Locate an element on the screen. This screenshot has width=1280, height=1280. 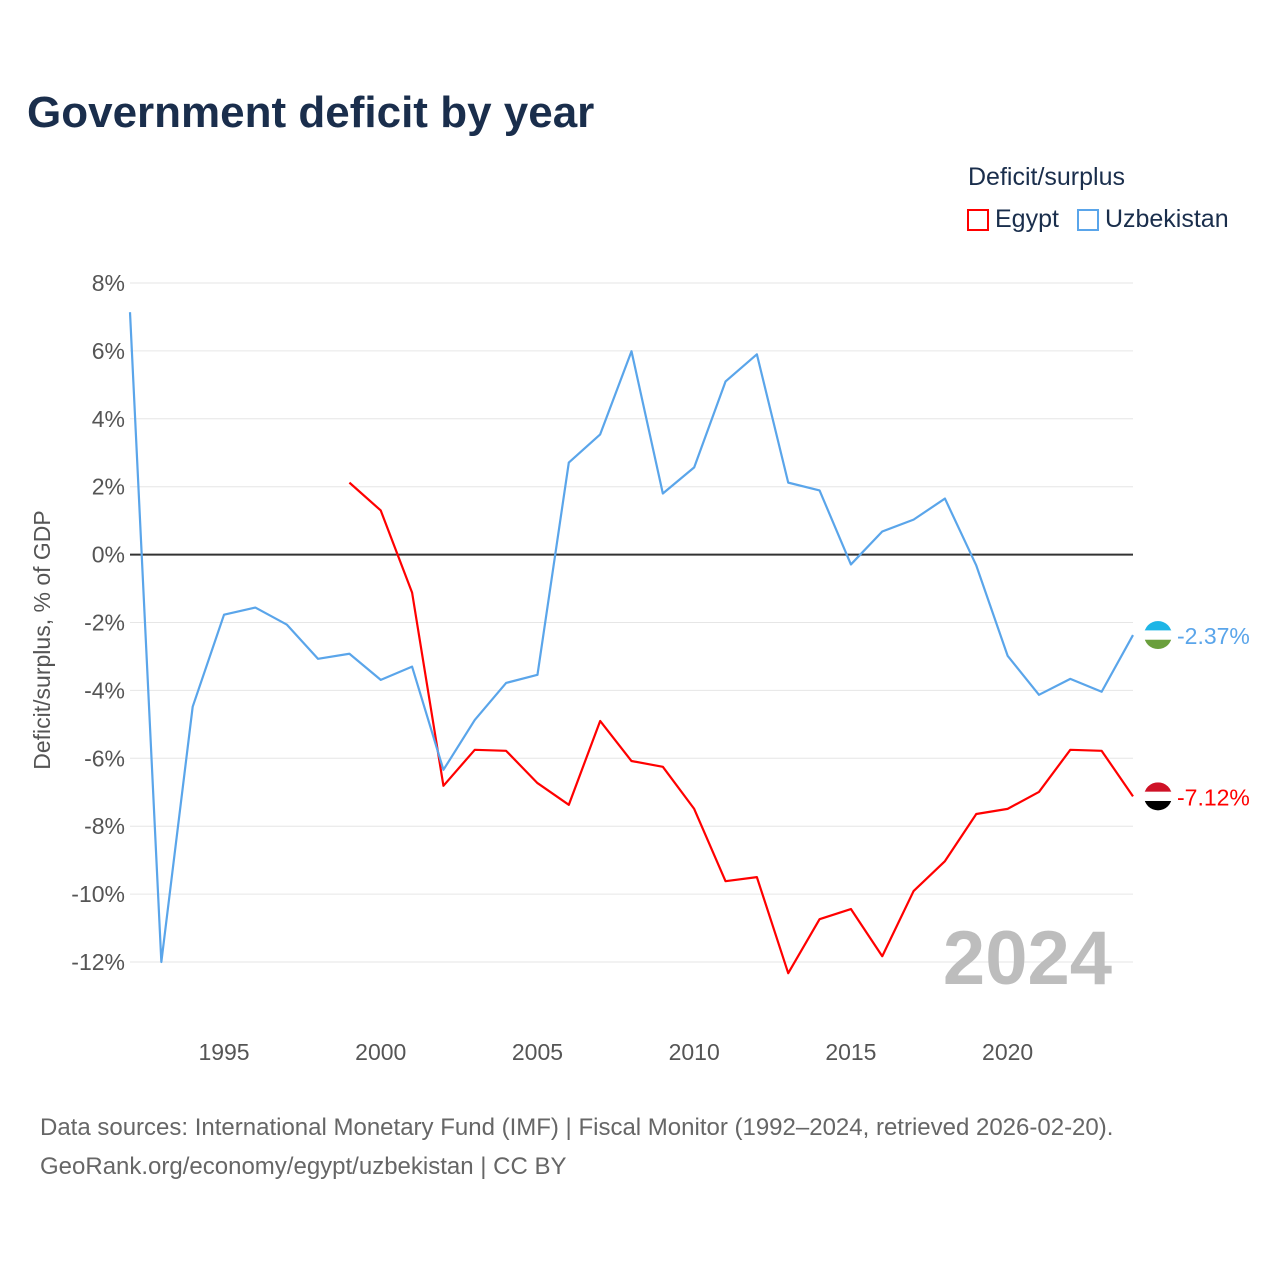
y-axis-label: Deficit/surplus, % of GDP is located at coordinates (42, 639).